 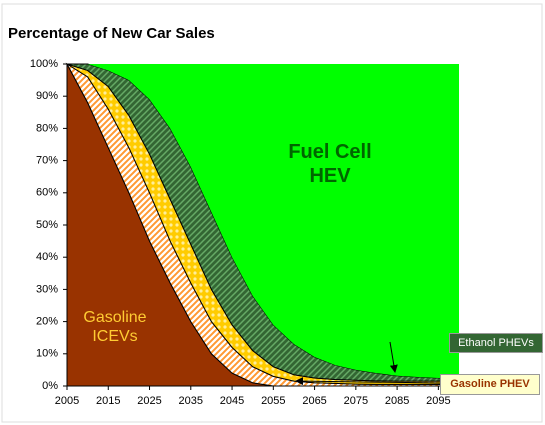 I want to click on chart-title: Percentage of New Car Sales, so click(x=111, y=33).